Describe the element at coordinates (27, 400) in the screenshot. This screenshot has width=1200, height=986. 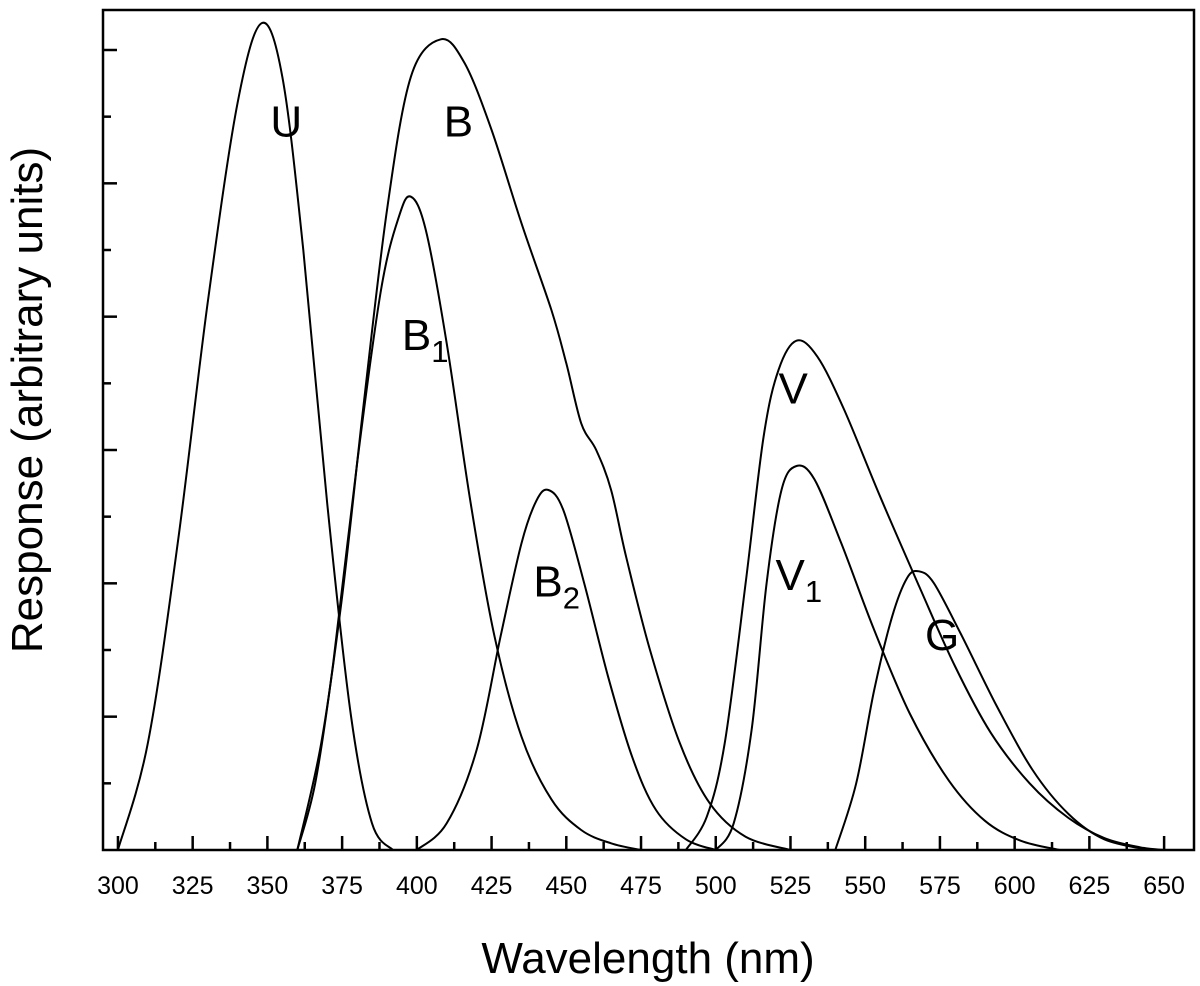
I see `y-axis-title: Response (arbitrary units)` at that location.